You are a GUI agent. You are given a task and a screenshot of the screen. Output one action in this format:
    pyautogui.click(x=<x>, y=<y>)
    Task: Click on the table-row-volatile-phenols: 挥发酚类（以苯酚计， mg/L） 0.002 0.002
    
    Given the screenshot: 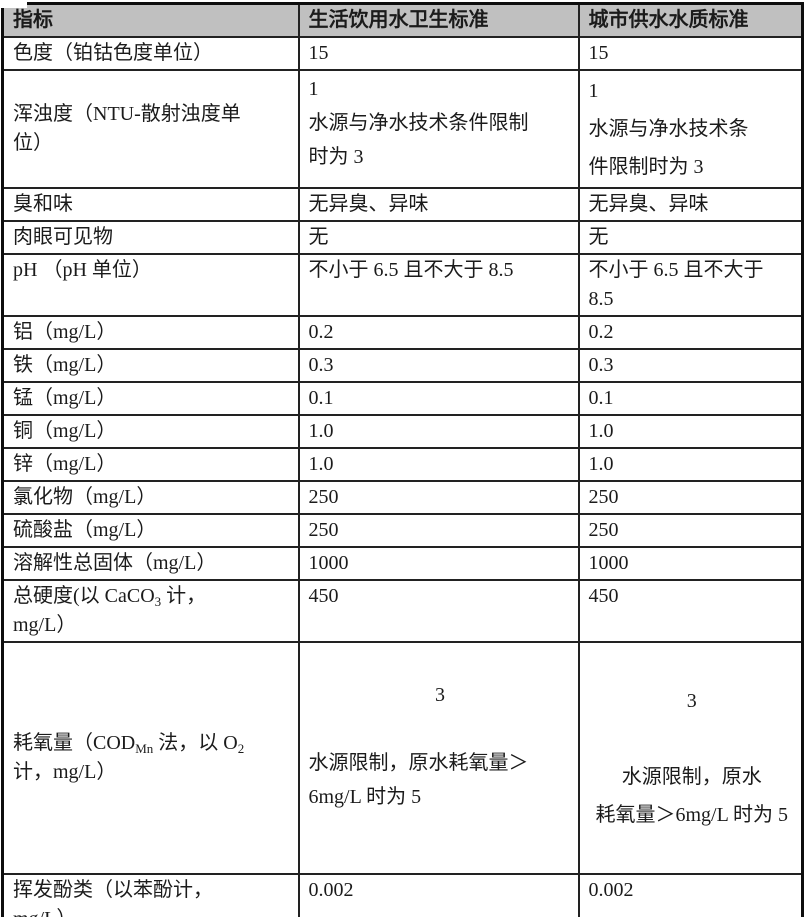 What is the action you would take?
    pyautogui.click(x=402, y=895)
    